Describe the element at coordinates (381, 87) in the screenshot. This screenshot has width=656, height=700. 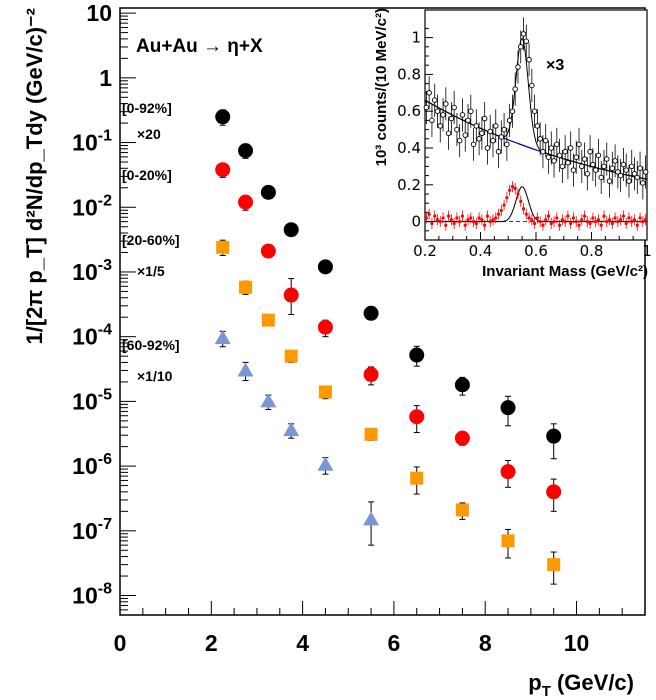
I see `inset-y-axis-title: 10³ counts/(10 MeV/c²)` at that location.